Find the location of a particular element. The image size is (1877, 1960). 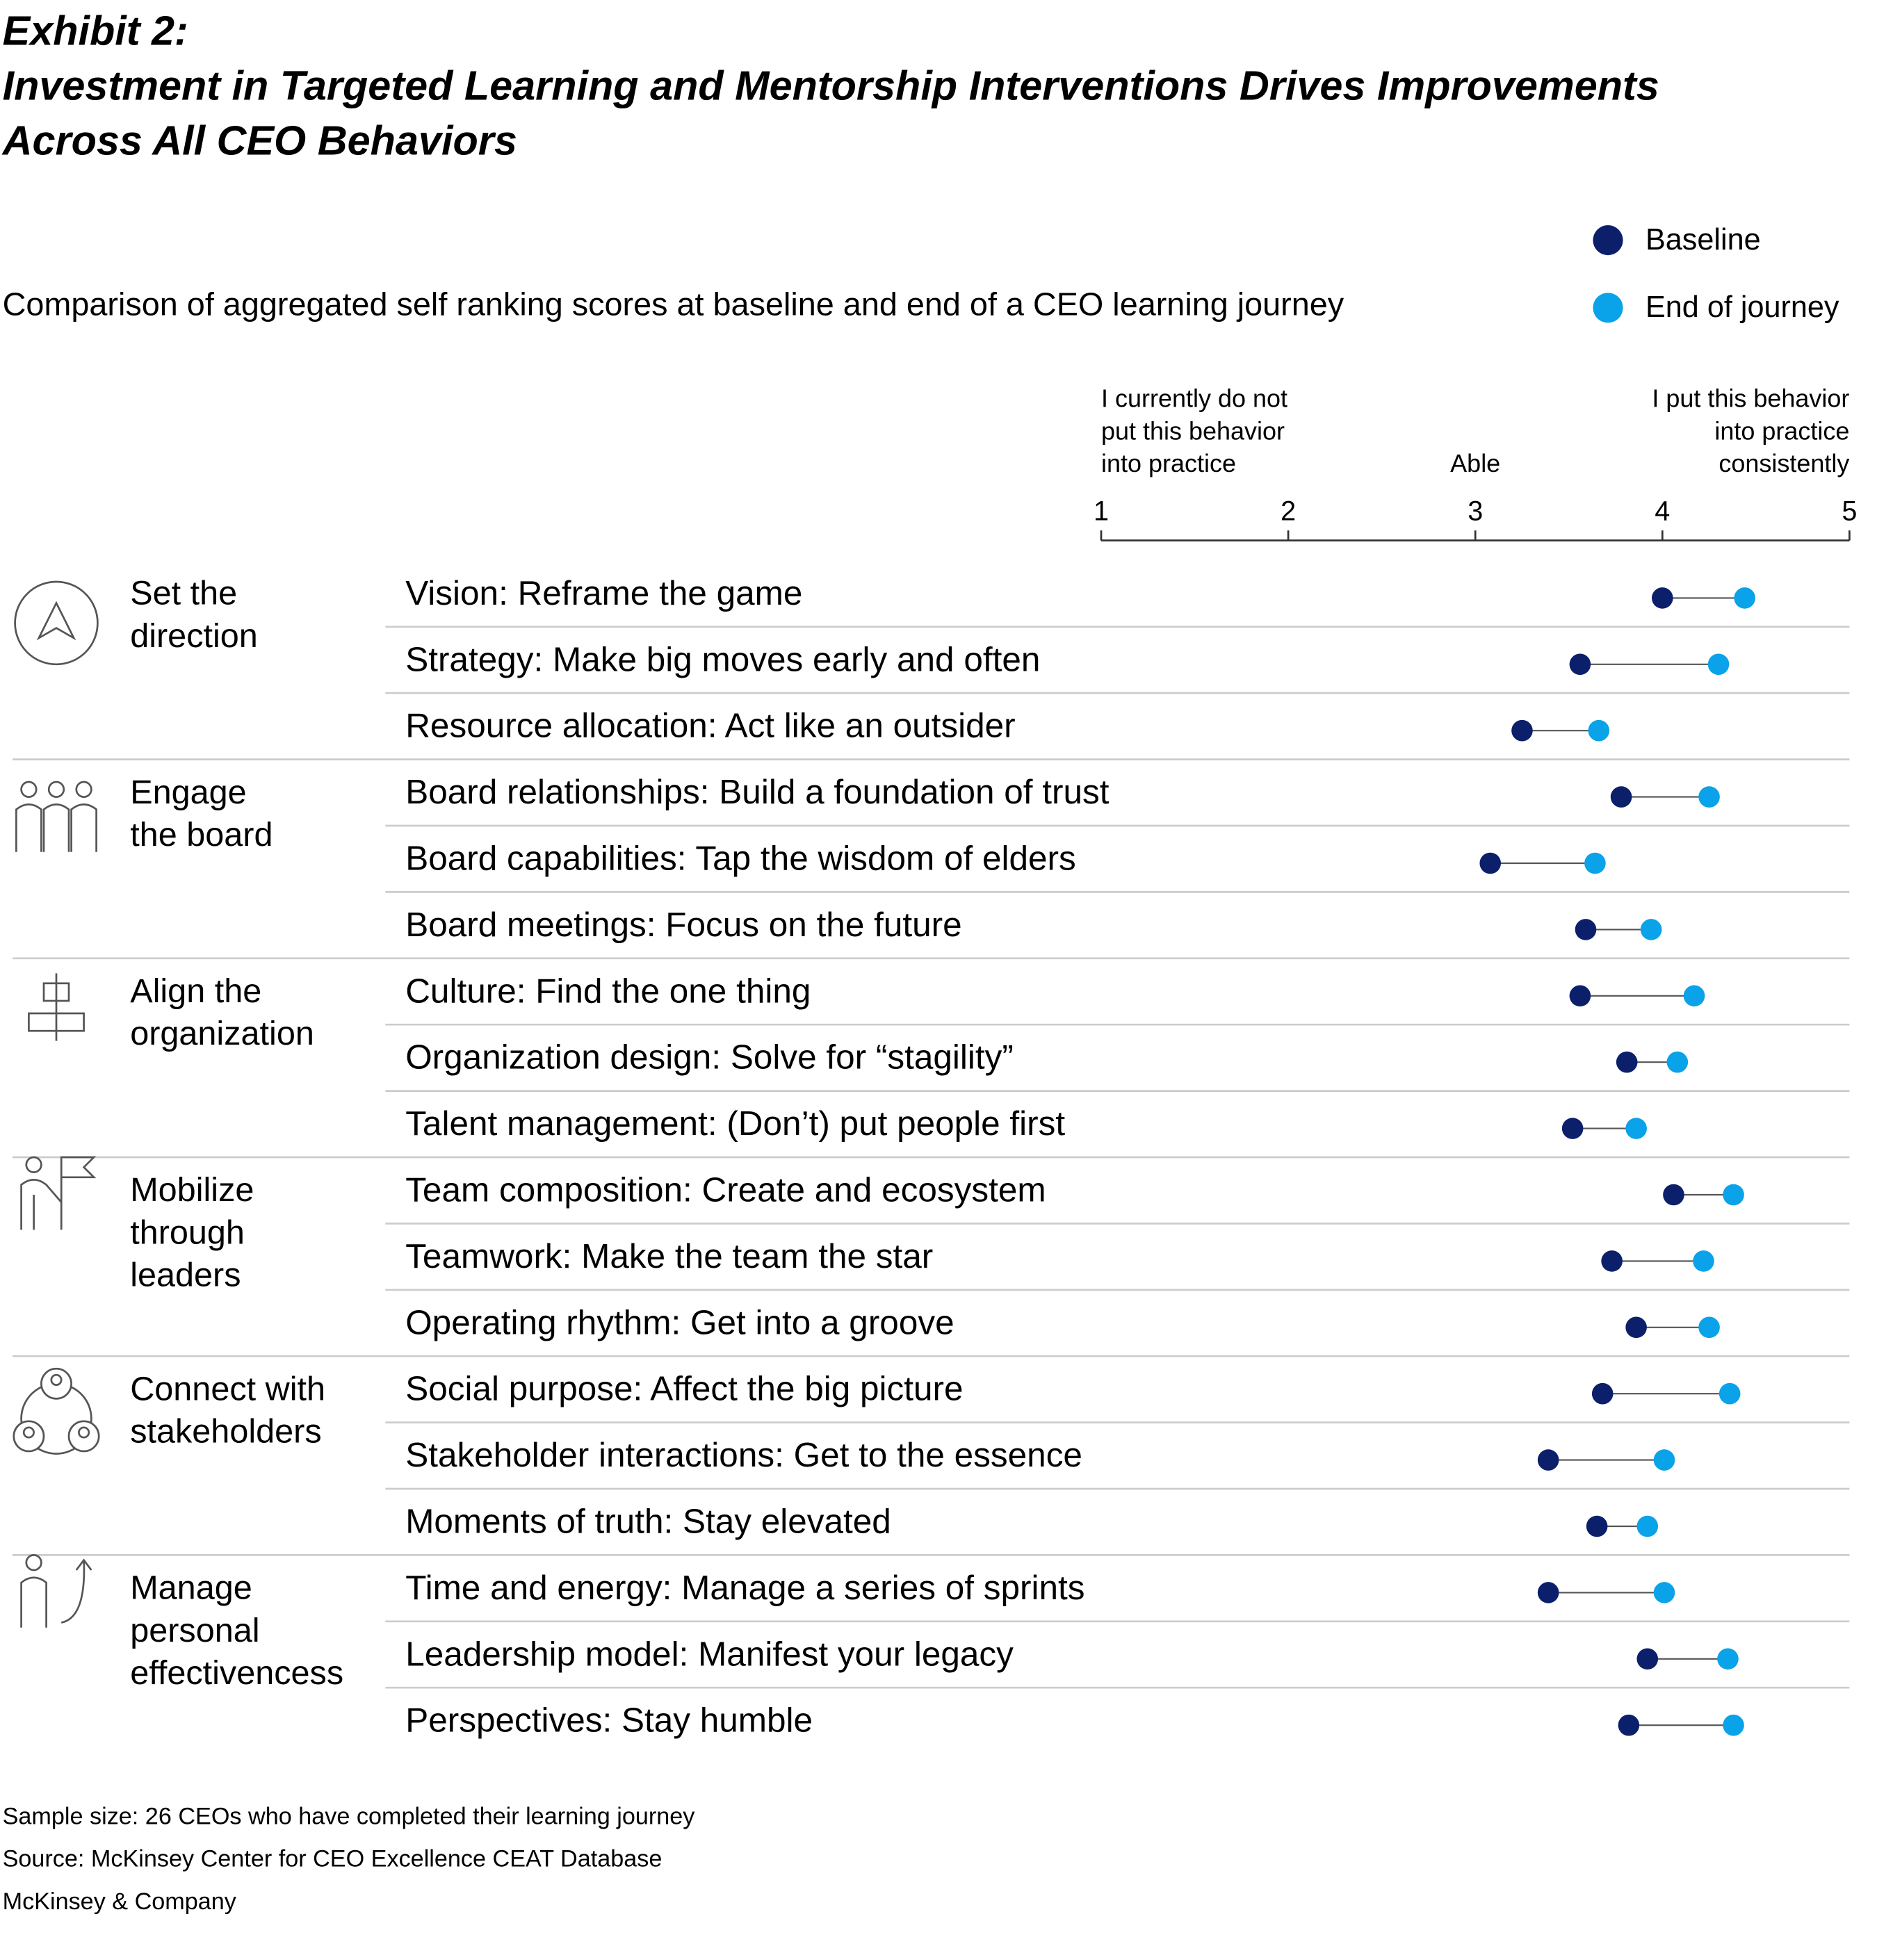

group-label: Manage is located at coordinates (191, 1588).